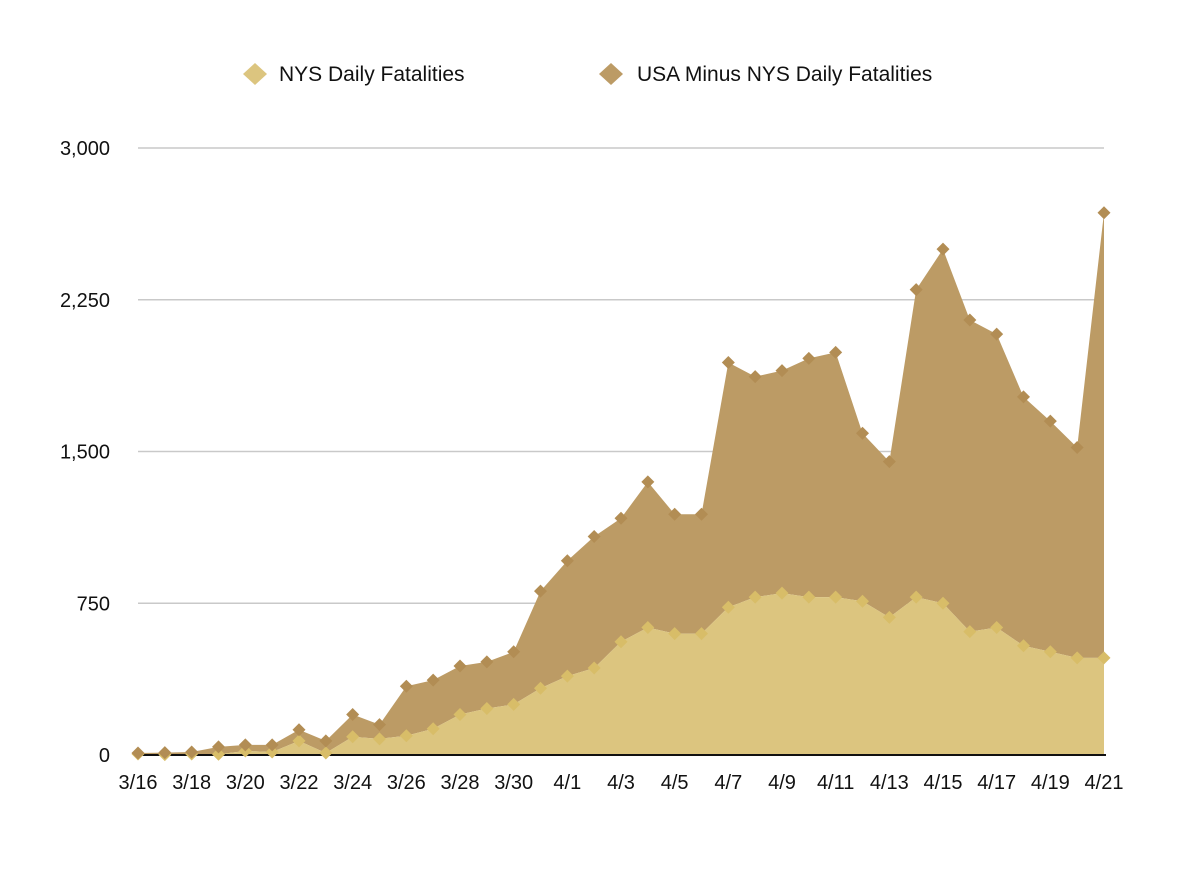 The width and height of the screenshot is (1200, 881). Describe the element at coordinates (611, 74) in the screenshot. I see `legend-marker-usa-minus-nys-icon` at that location.